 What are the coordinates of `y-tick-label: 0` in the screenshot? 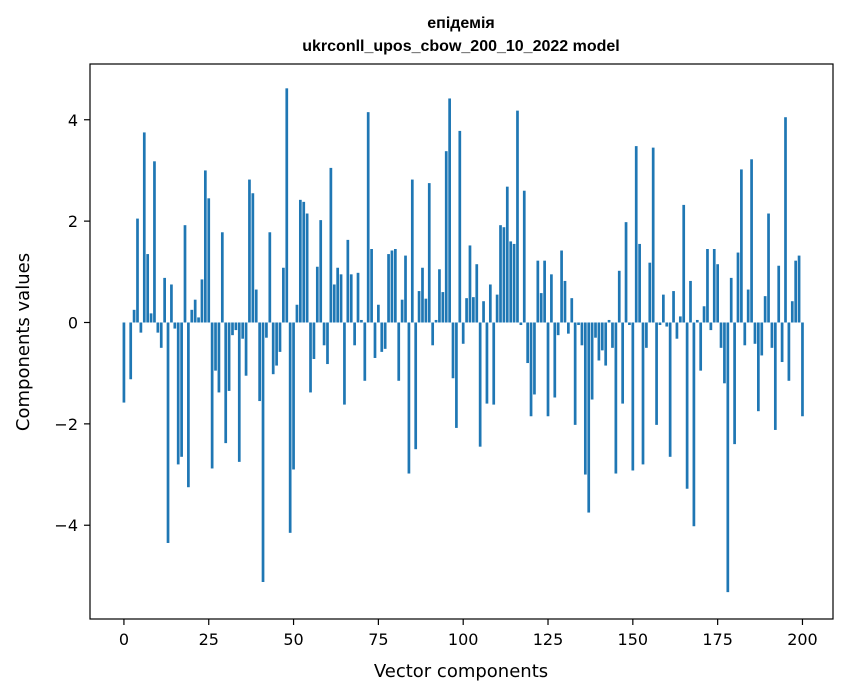 It's located at (73, 322).